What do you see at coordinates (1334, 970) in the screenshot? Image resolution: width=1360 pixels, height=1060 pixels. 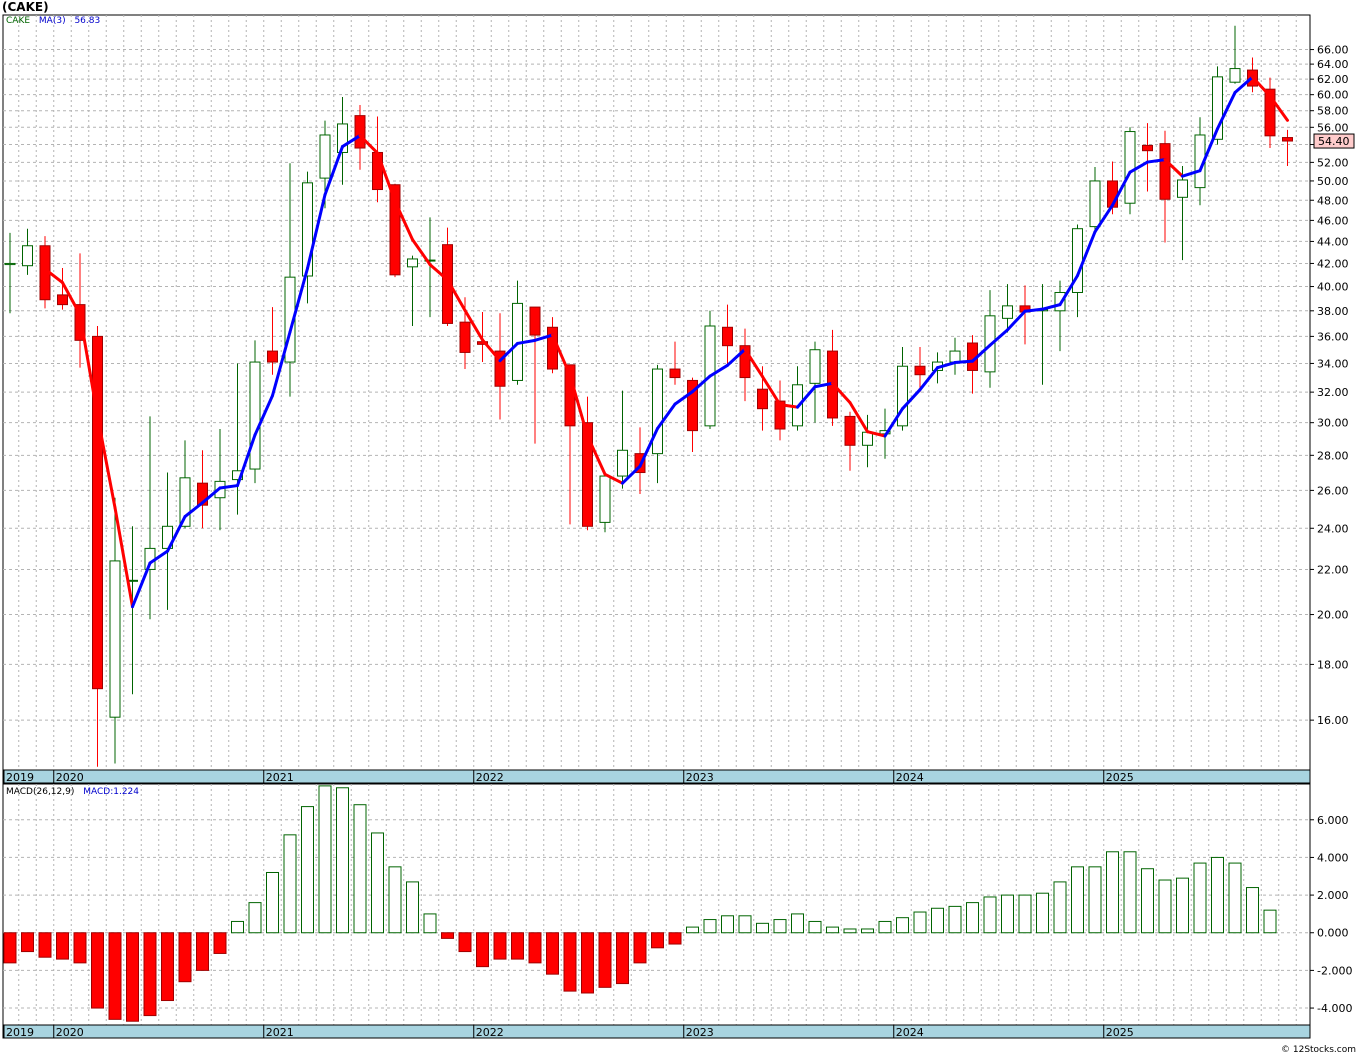 I see `macd-tick-label: -2.000` at bounding box center [1334, 970].